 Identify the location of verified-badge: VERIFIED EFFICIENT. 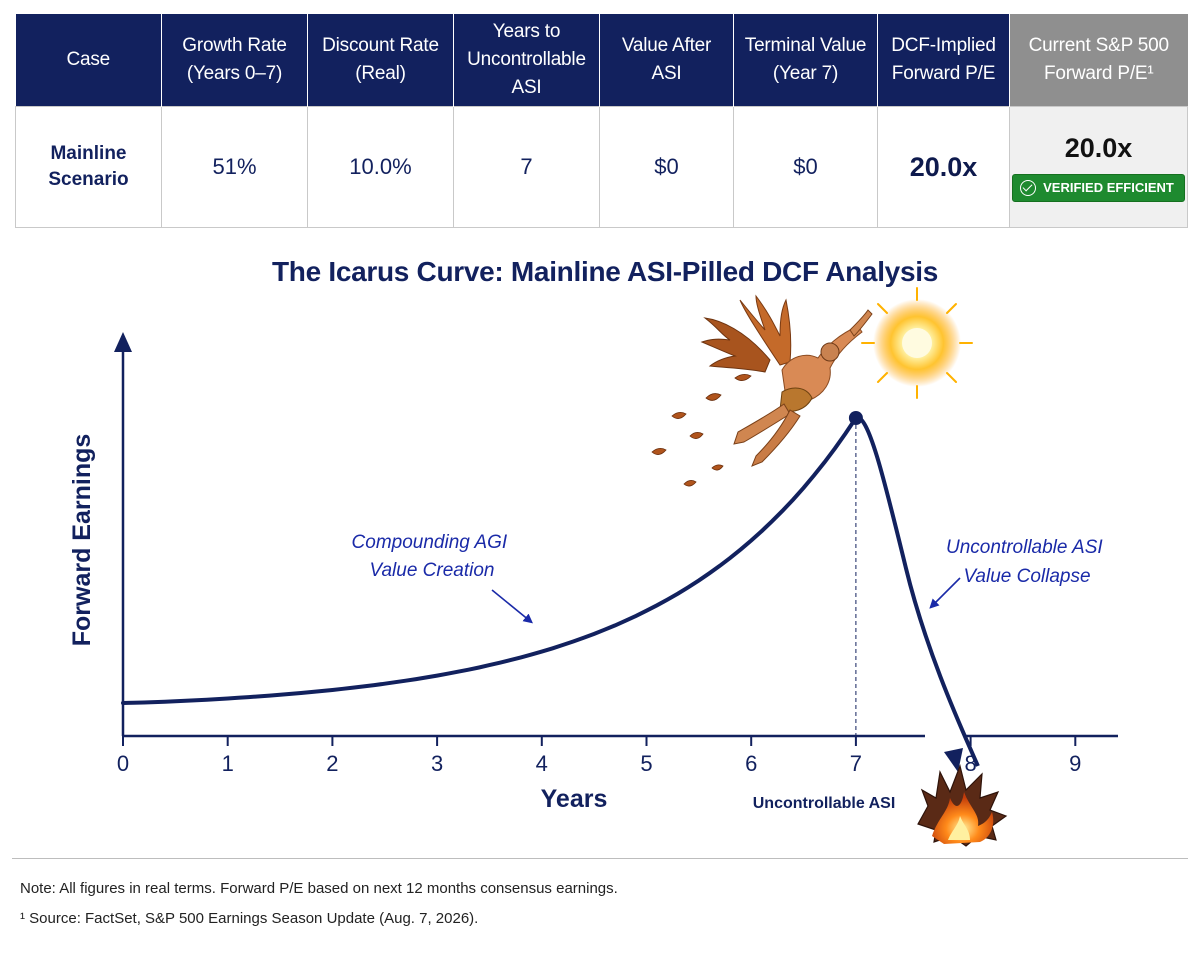
(1098, 187).